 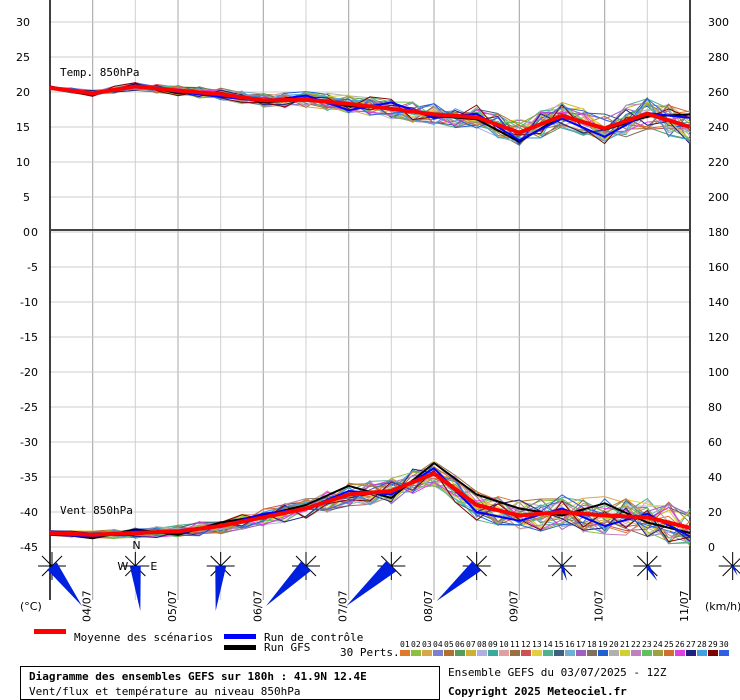 What do you see at coordinates (537, 691) in the screenshot?
I see `copyright-label: Copyright 2025 Meteociel.fr` at bounding box center [537, 691].